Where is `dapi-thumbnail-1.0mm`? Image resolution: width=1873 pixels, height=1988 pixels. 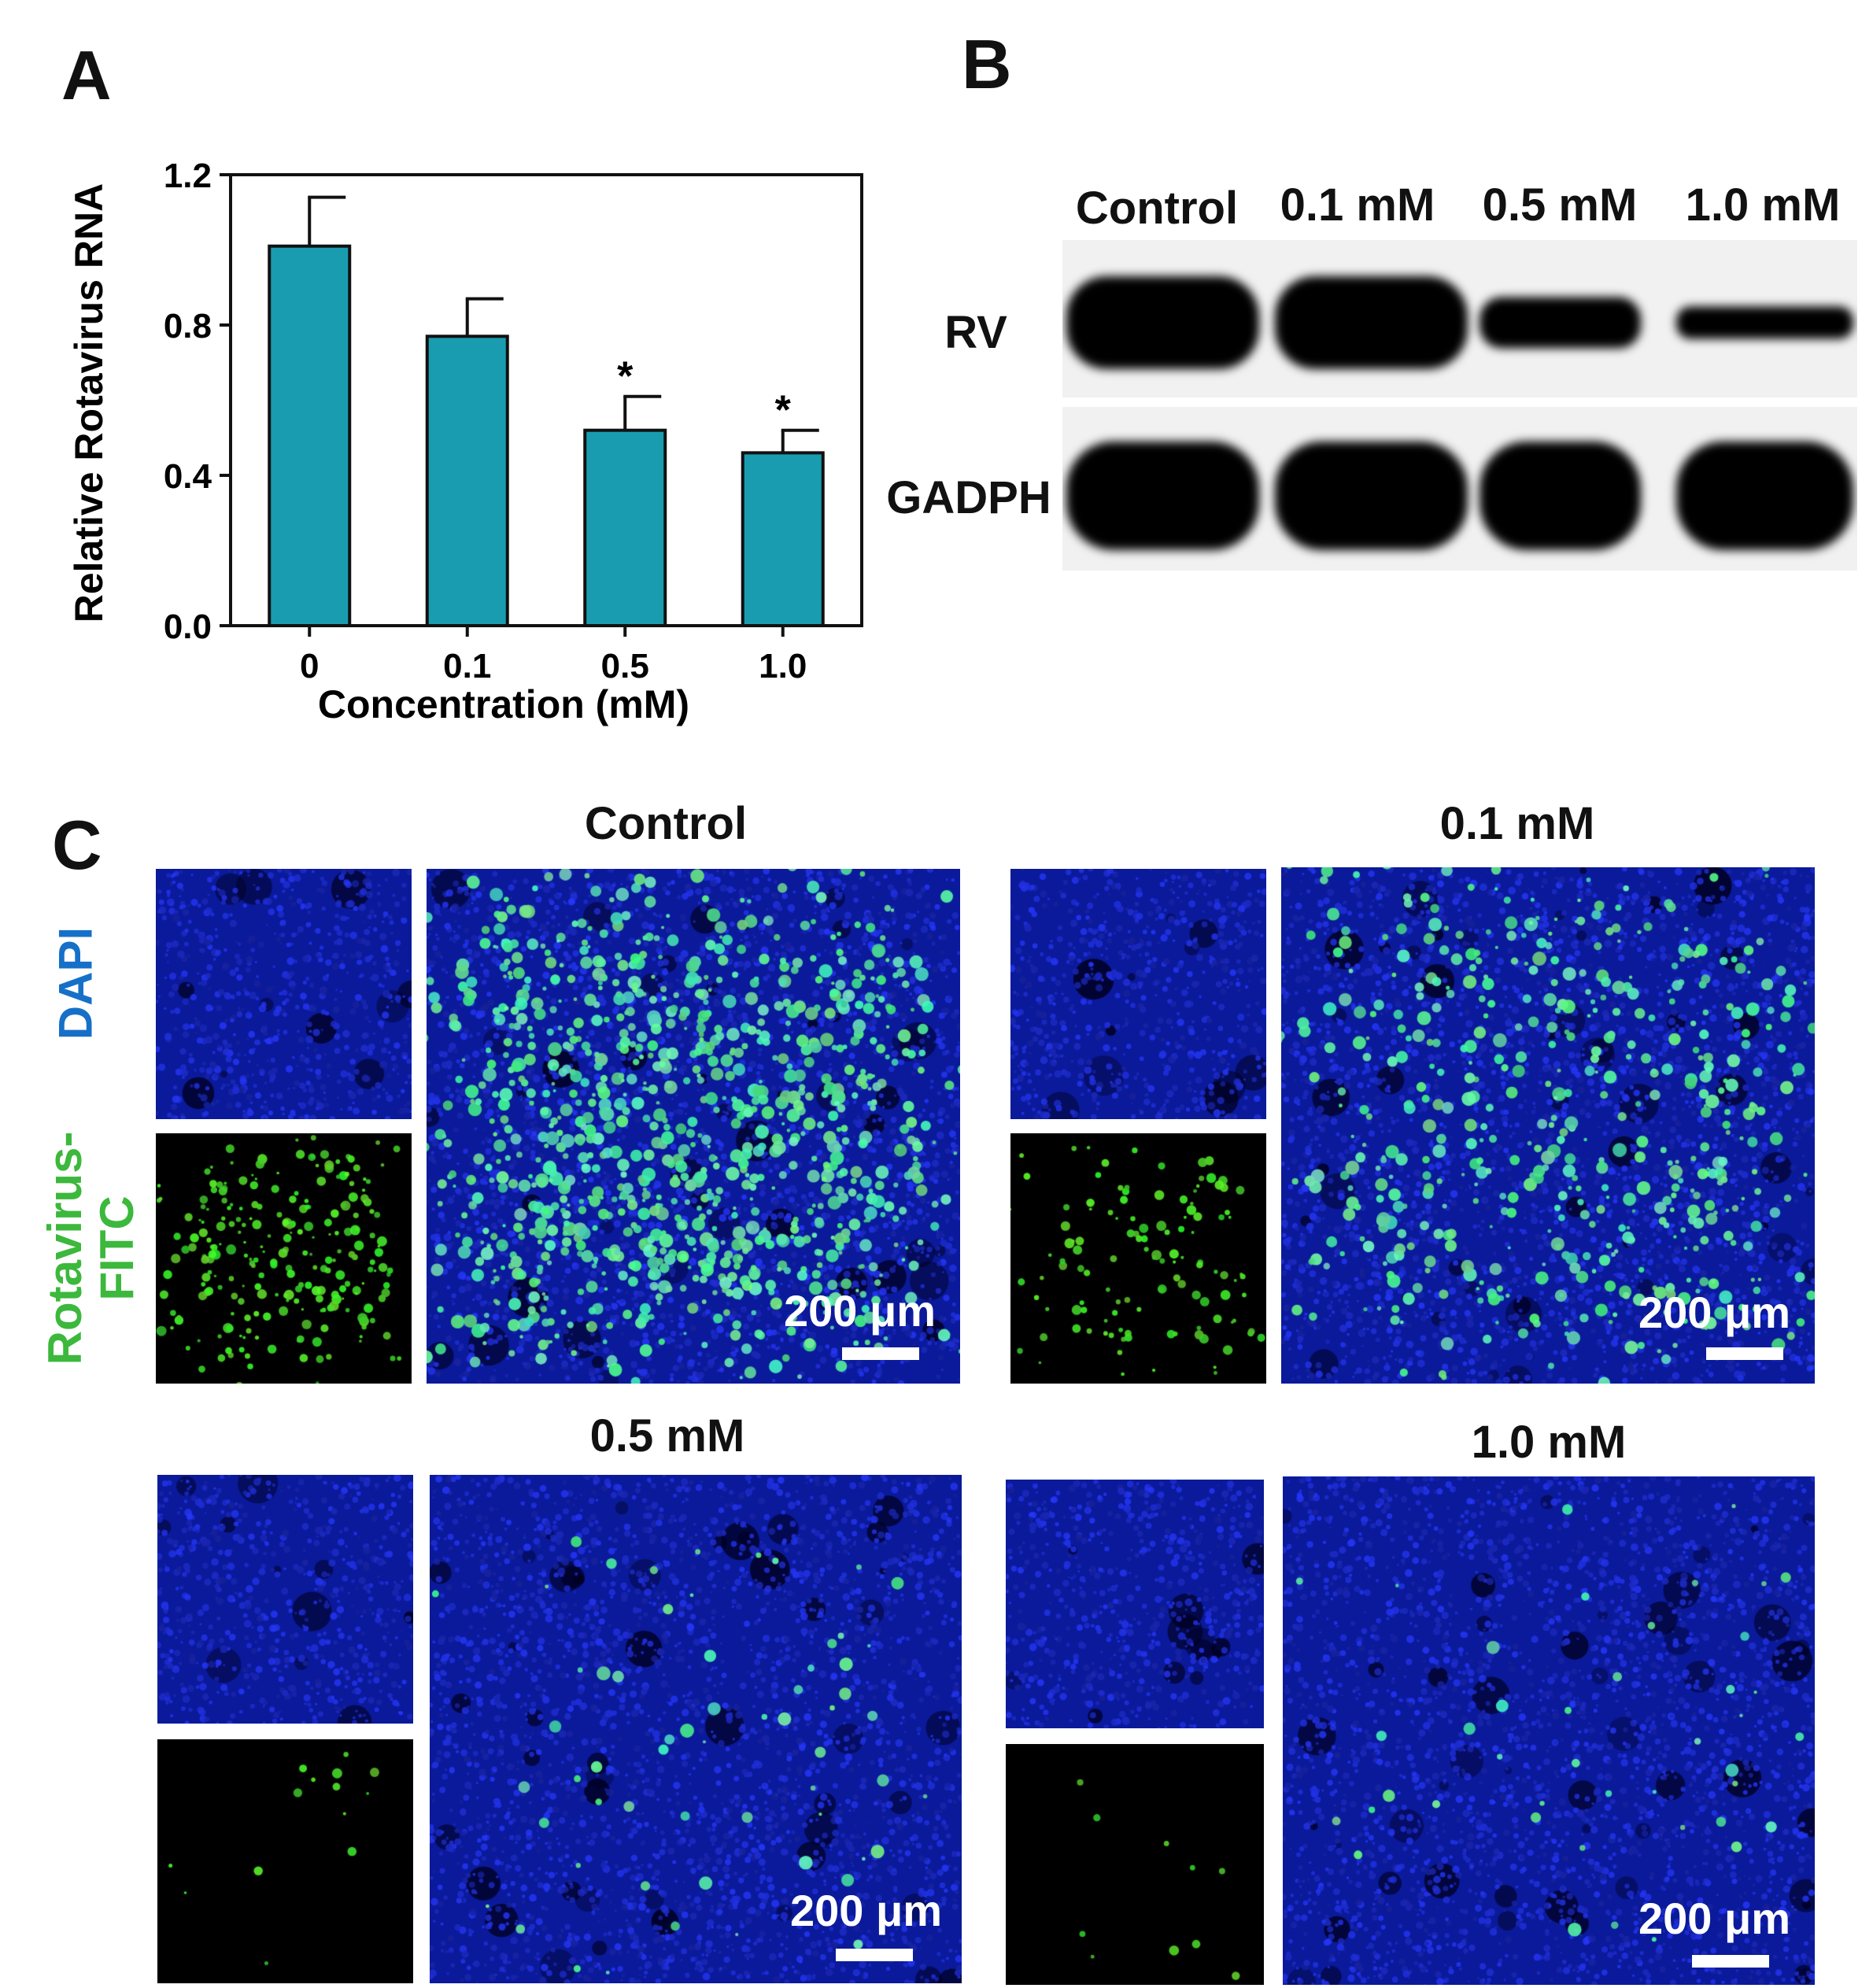
dapi-thumbnail-1.0mm is located at coordinates (1135, 1604).